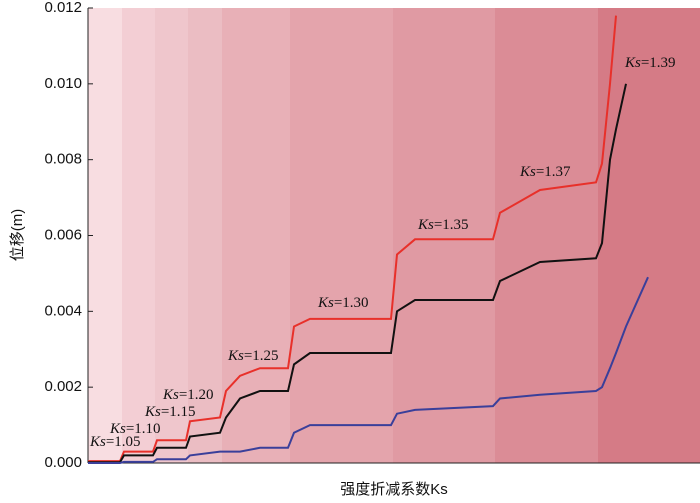  Describe the element at coordinates (545, 172) in the screenshot. I see `annotation: Ks=1.37` at that location.